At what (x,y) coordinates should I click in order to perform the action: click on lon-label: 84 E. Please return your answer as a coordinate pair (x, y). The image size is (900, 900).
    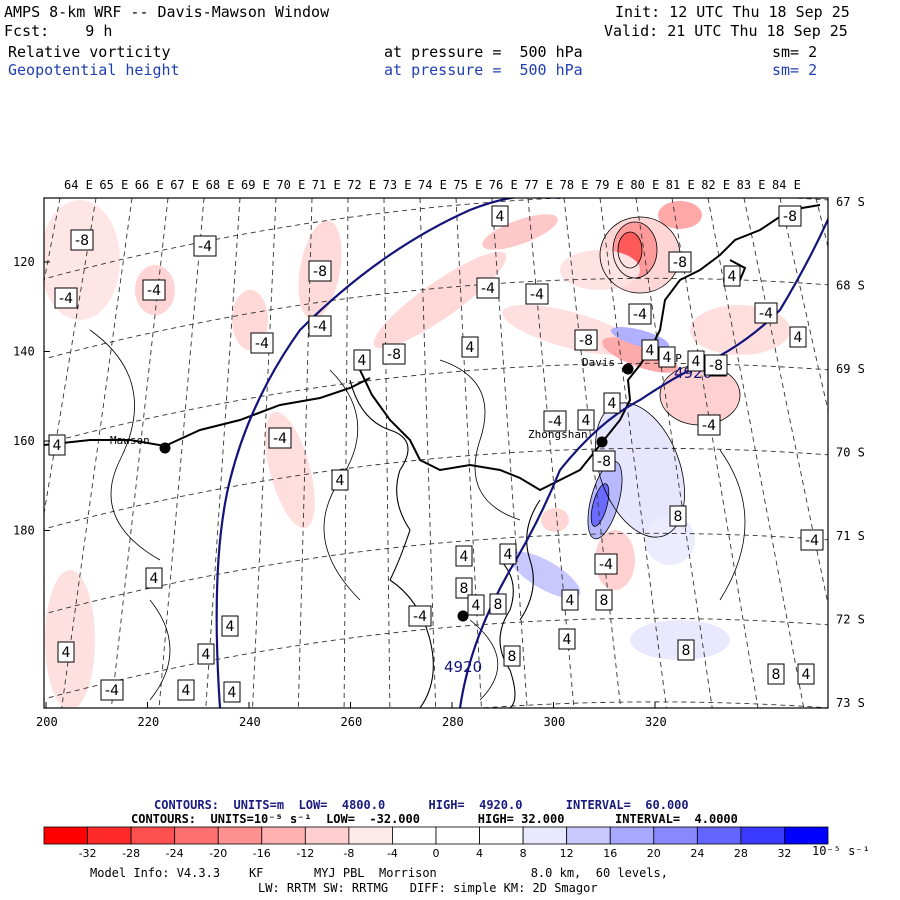
    Looking at the image, I should click on (786, 185).